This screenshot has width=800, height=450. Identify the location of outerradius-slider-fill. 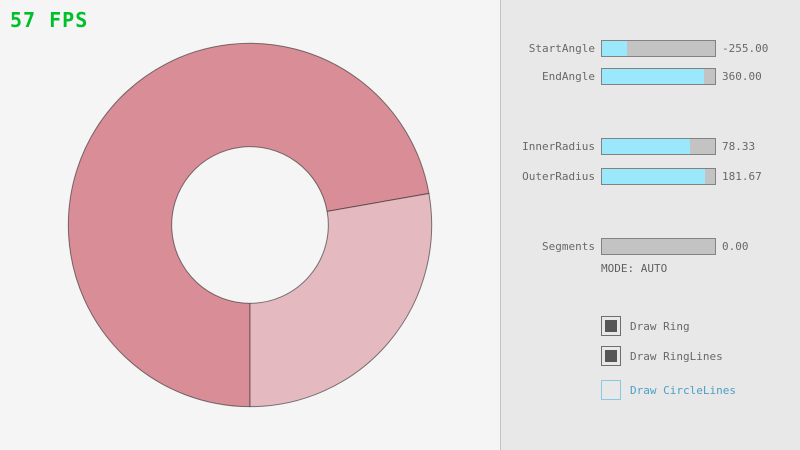
(653, 176).